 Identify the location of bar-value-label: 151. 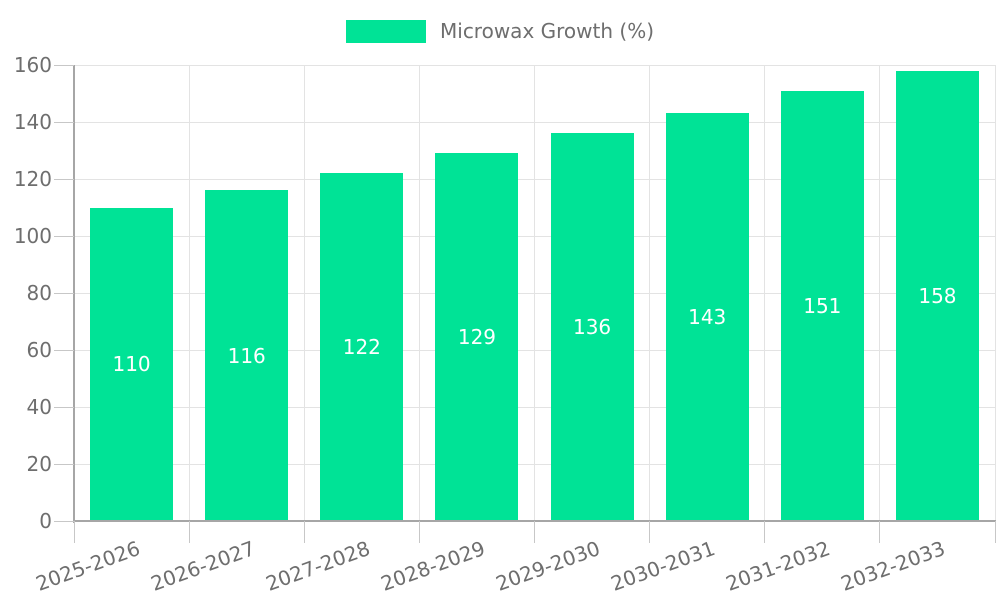
(822, 305).